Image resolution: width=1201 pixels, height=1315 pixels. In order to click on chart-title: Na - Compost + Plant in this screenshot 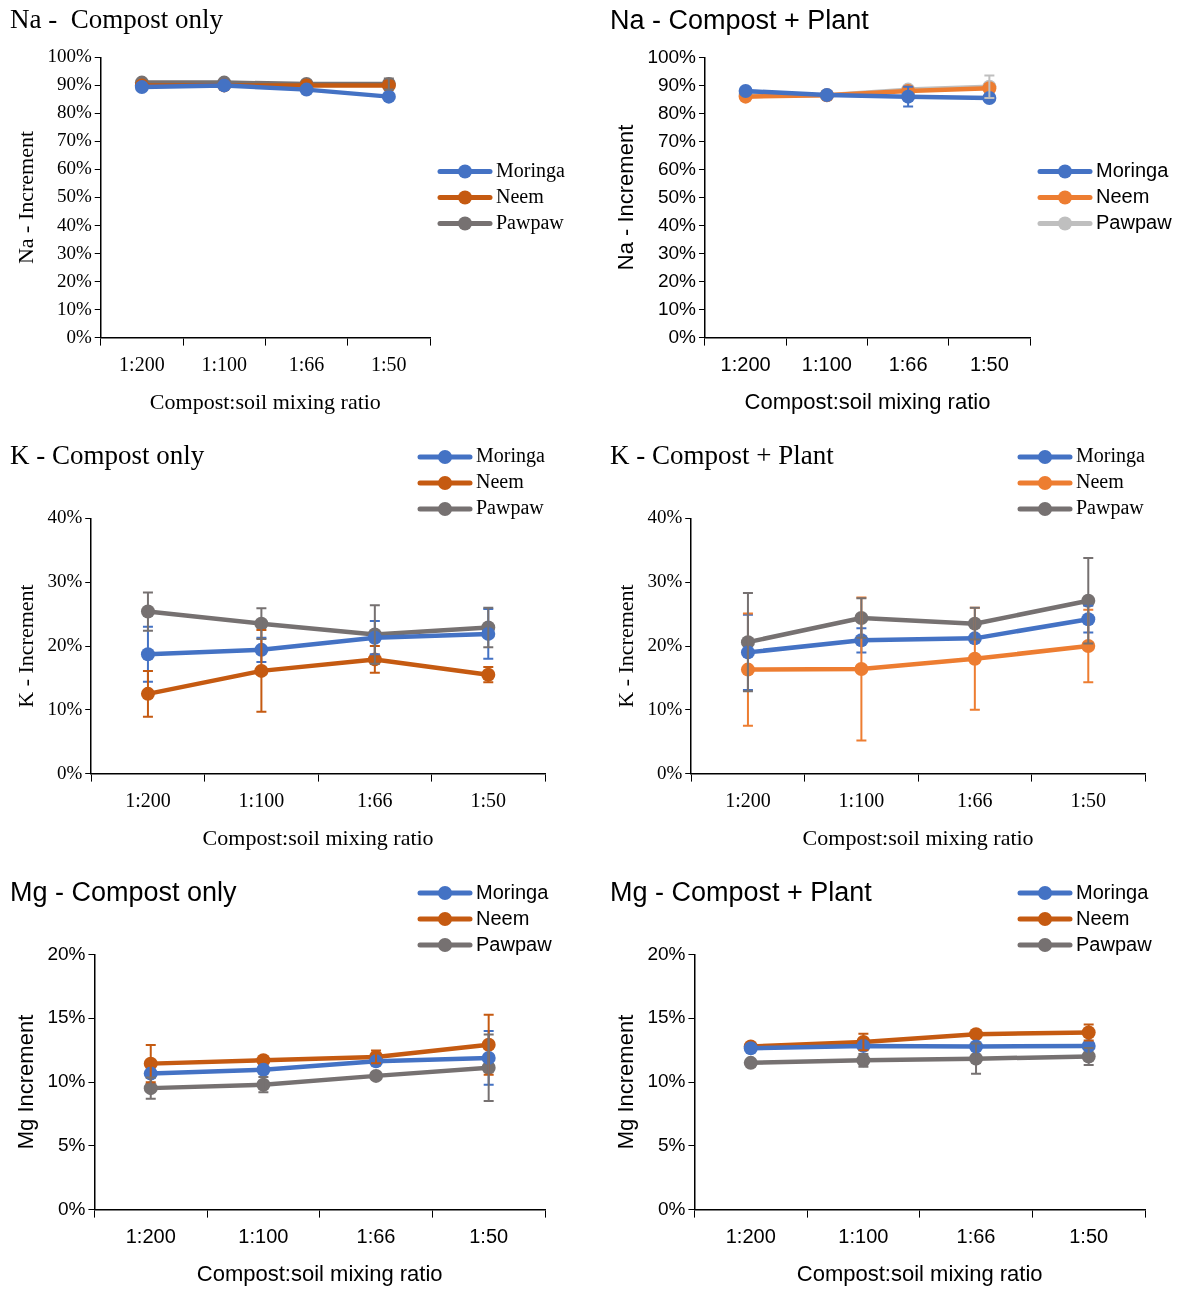, I will do `click(740, 19)`.